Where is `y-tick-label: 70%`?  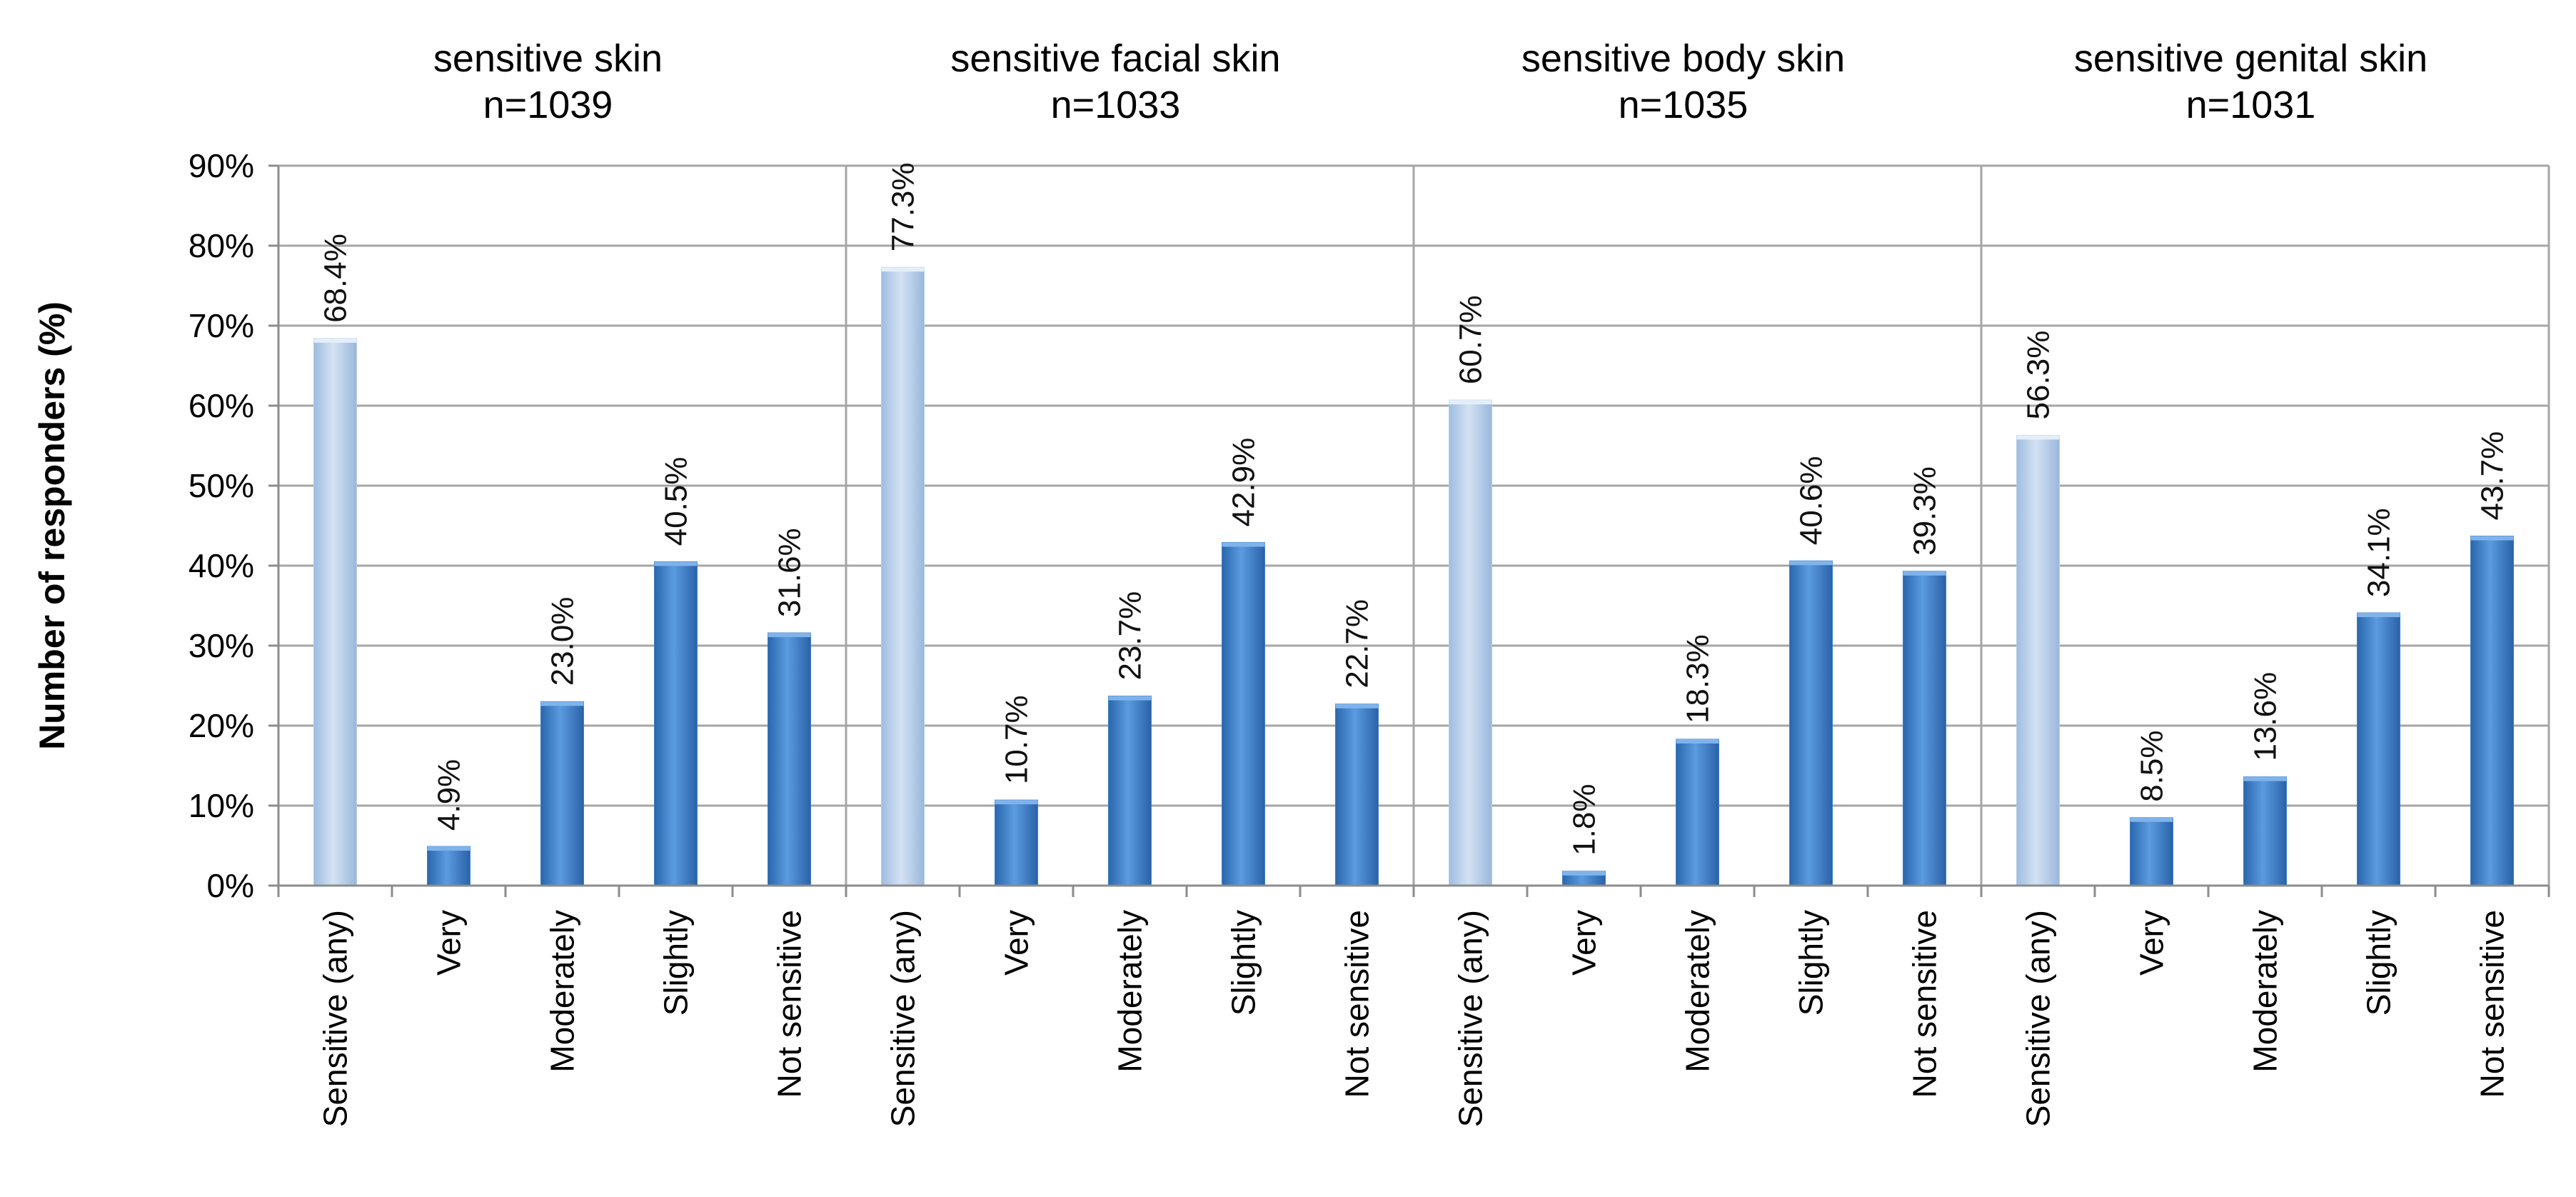
y-tick-label: 70% is located at coordinates (221, 325).